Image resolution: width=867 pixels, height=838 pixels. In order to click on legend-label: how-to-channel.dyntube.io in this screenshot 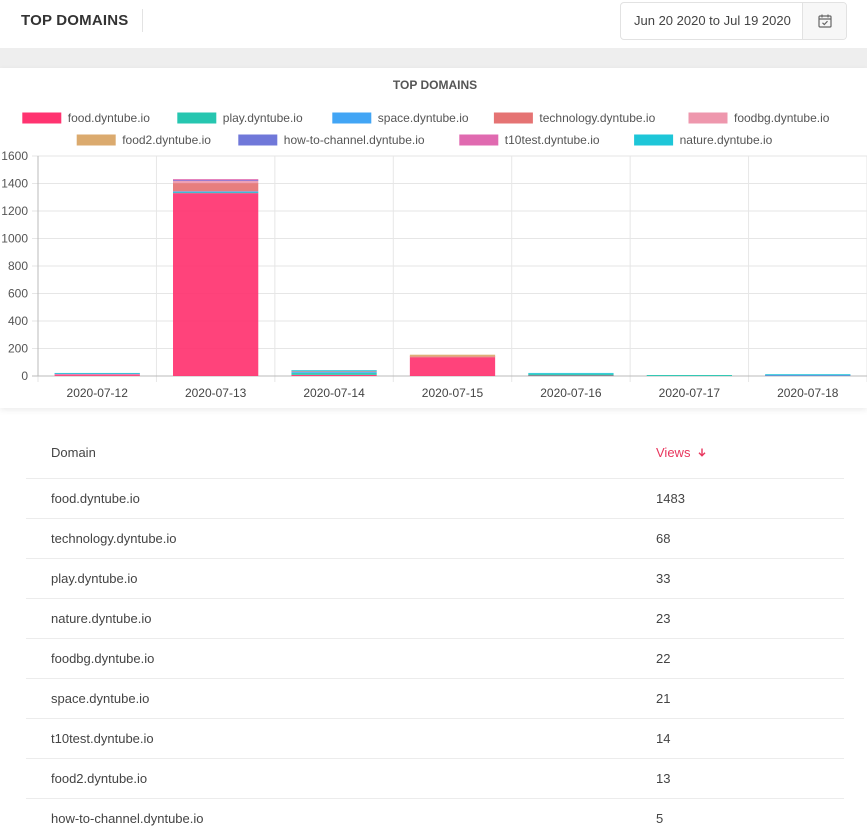, I will do `click(354, 140)`.